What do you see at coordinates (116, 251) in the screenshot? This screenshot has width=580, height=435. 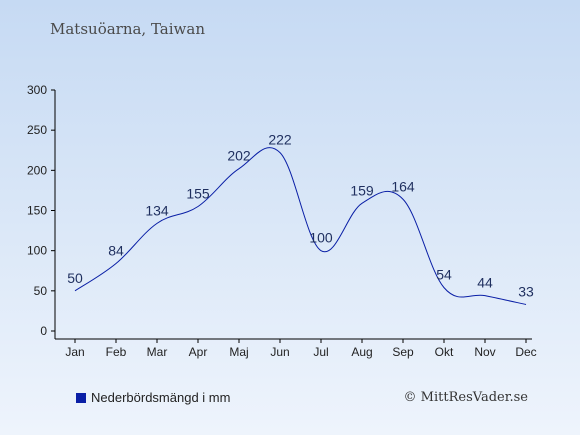 I see `data-label: 84` at bounding box center [116, 251].